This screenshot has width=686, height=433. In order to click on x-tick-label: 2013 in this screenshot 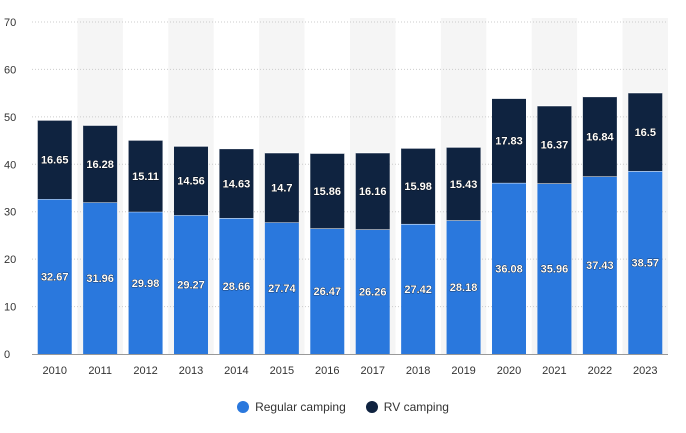, I will do `click(191, 371)`.